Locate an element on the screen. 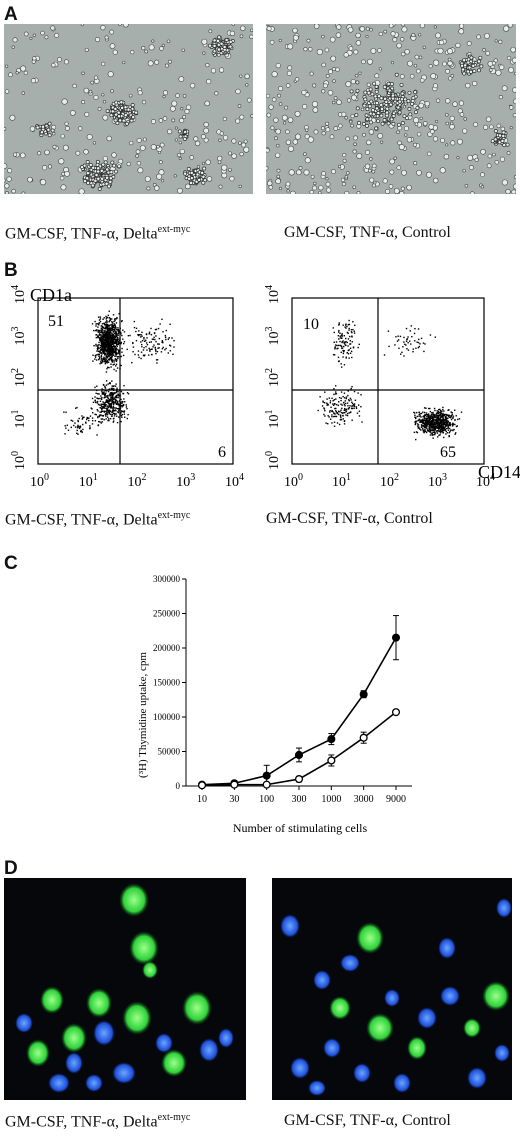  quadrant-right-upper: 10 is located at coordinates (311, 324).